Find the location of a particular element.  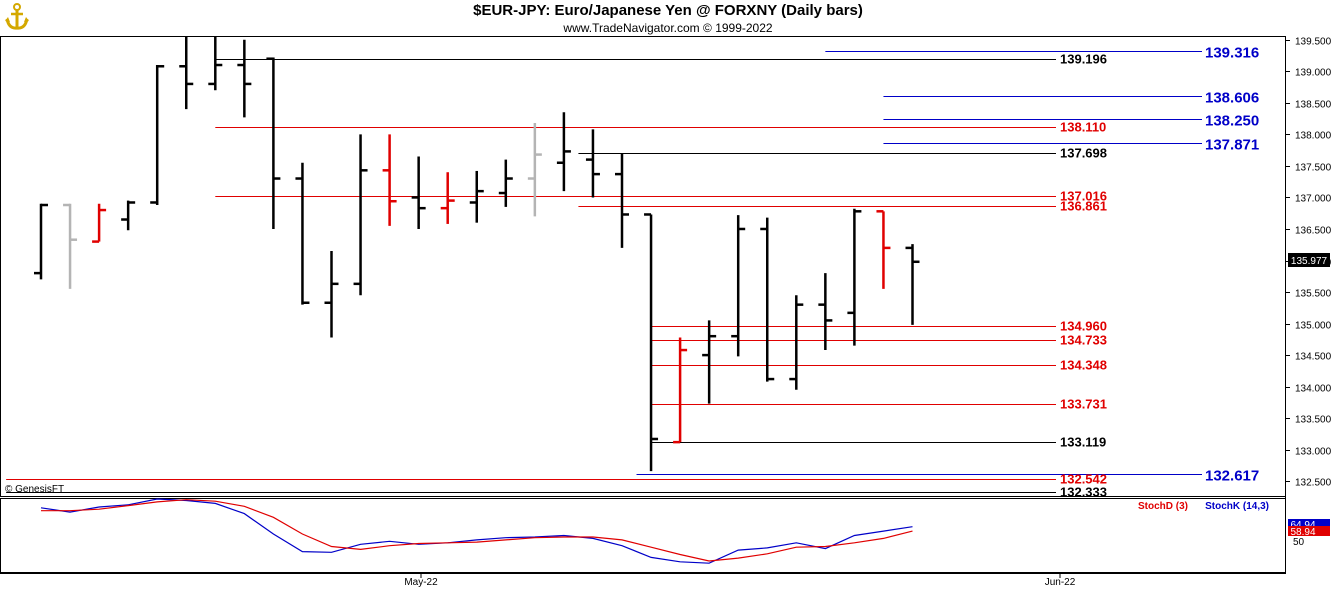

y-tick-label: 134.000 is located at coordinates (1313, 389).